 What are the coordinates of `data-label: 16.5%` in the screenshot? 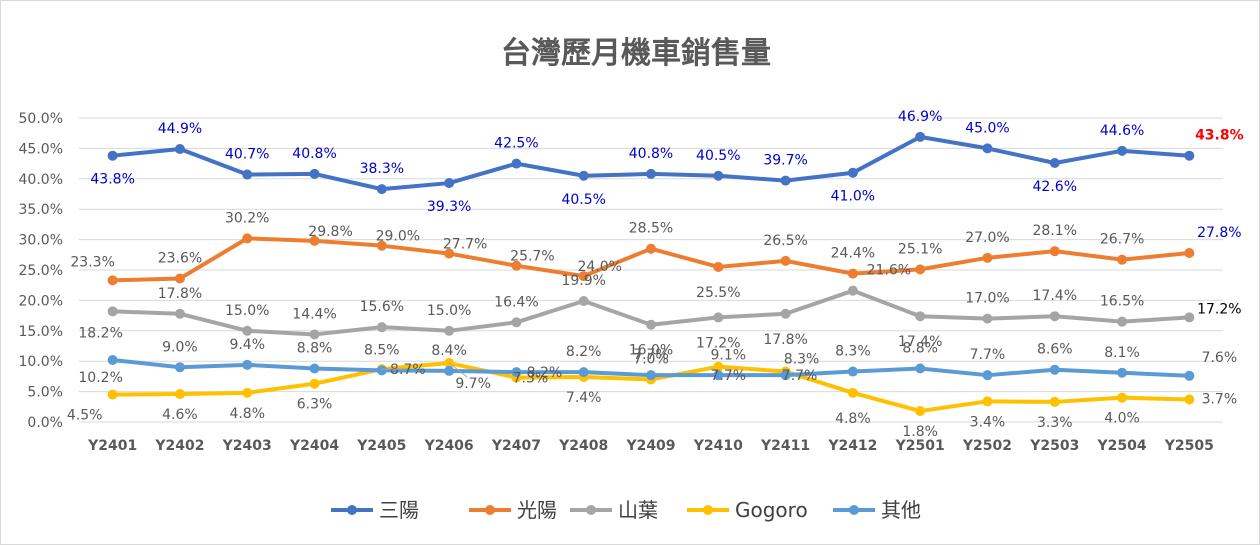 It's located at (1122, 302).